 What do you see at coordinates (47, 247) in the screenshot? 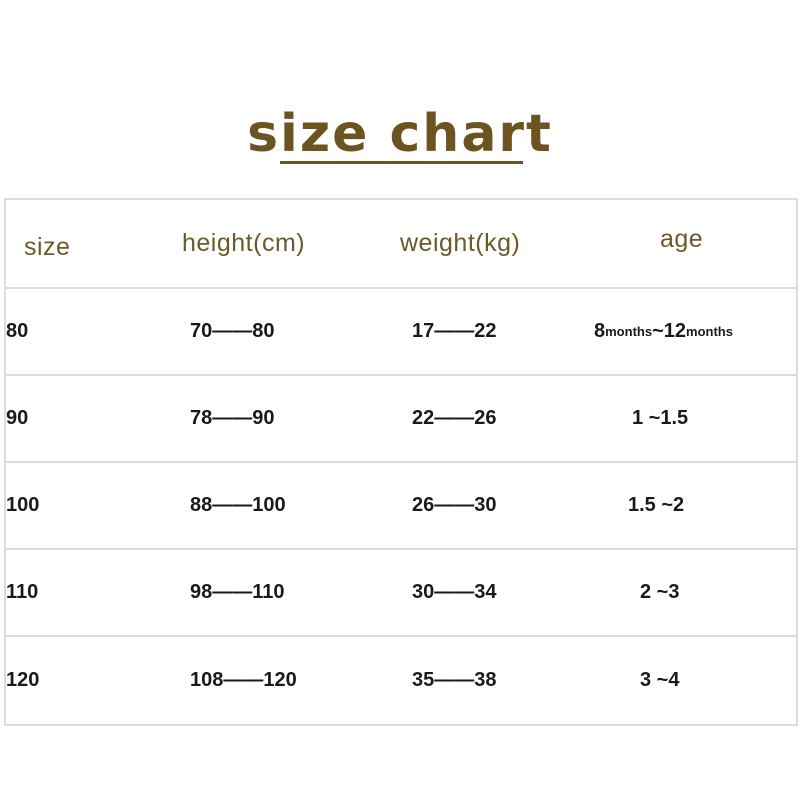
I see `header-size: size` at bounding box center [47, 247].